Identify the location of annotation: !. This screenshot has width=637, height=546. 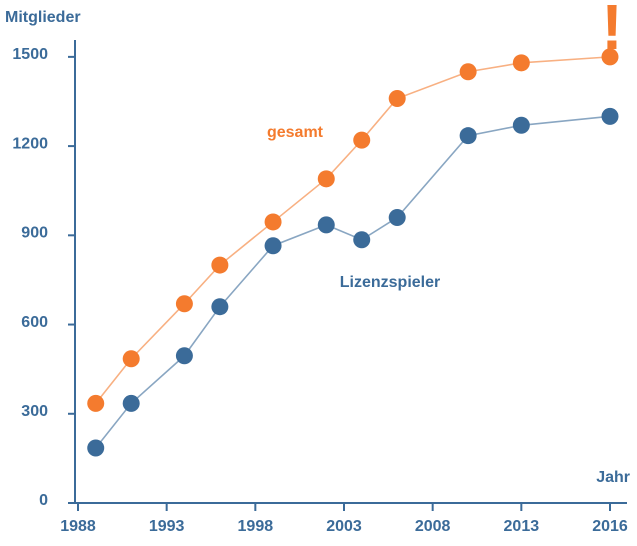
(611, 31).